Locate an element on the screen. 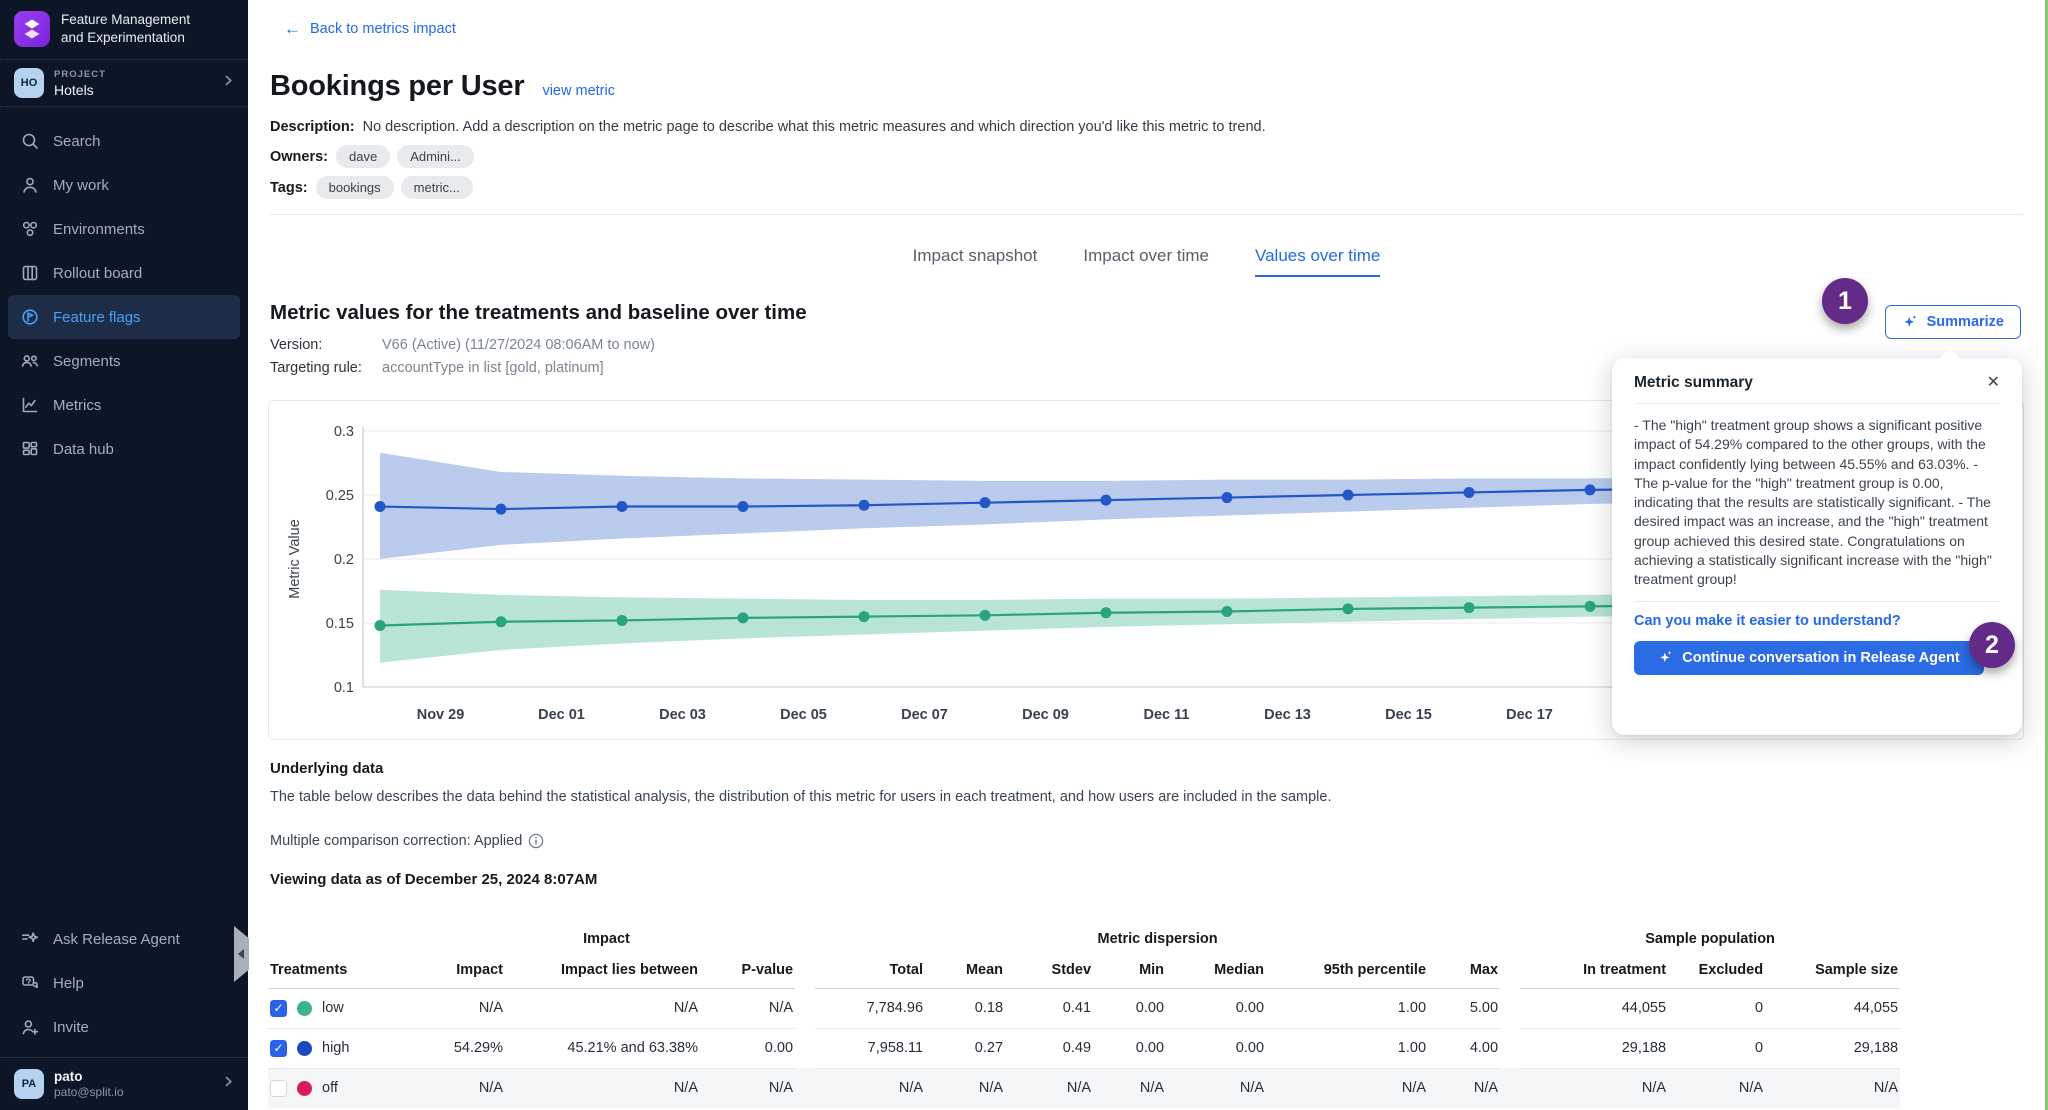 The height and width of the screenshot is (1110, 2048). table-cell: 0.49 is located at coordinates (1049, 1048).